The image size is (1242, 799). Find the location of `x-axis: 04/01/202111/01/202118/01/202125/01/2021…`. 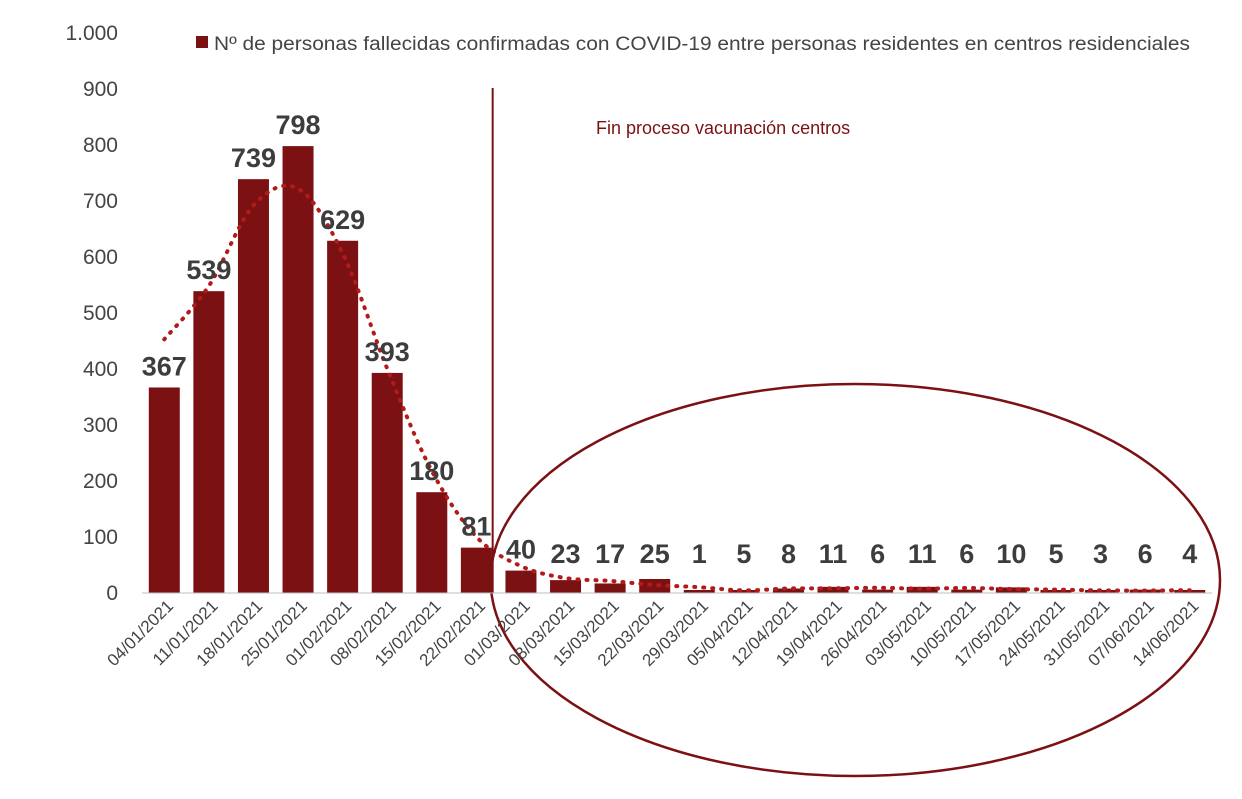

x-axis: 04/01/202111/01/202118/01/202125/01/2021… is located at coordinates (658, 631).